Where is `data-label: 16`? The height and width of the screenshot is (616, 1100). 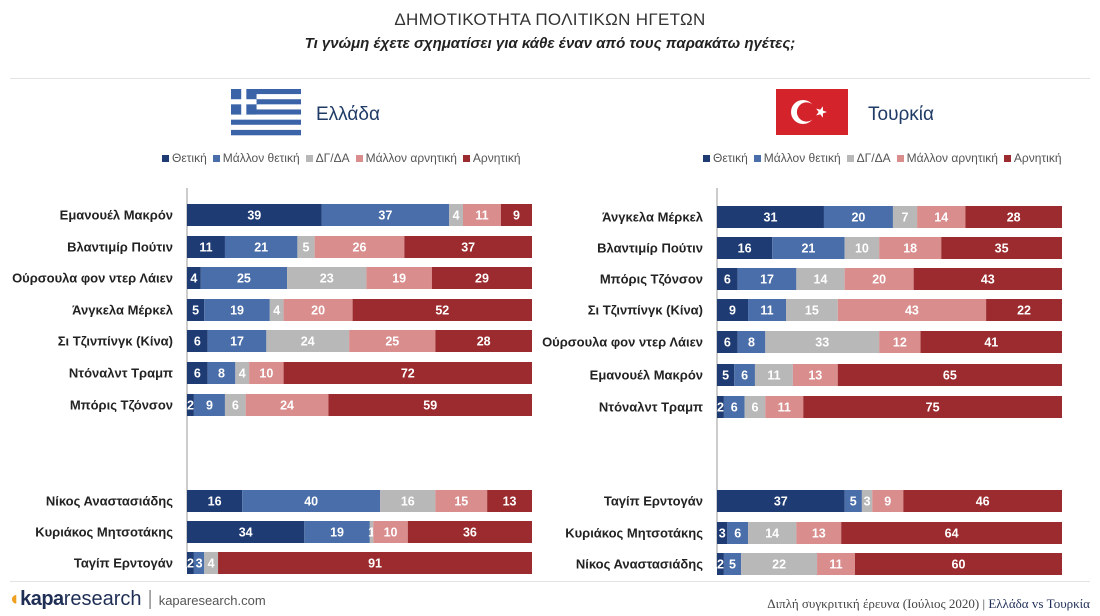 data-label: 16 is located at coordinates (745, 249).